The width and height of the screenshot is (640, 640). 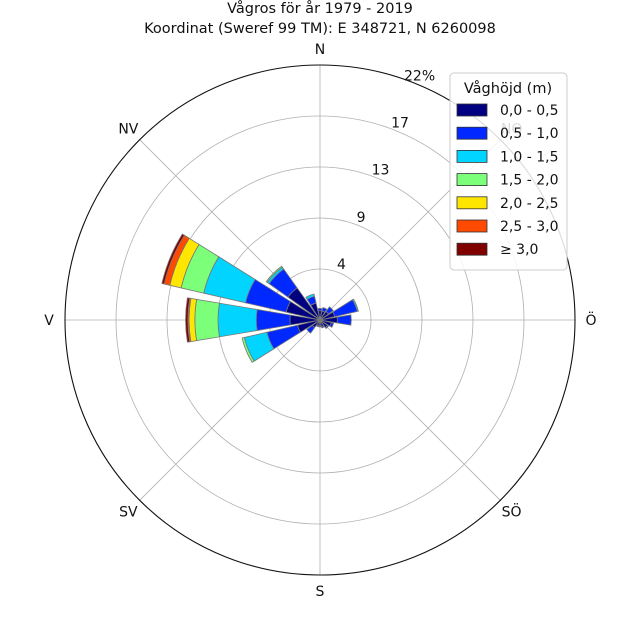 What do you see at coordinates (320, 8) in the screenshot?
I see `chart-title: Vågros för år 1979 - 2019` at bounding box center [320, 8].